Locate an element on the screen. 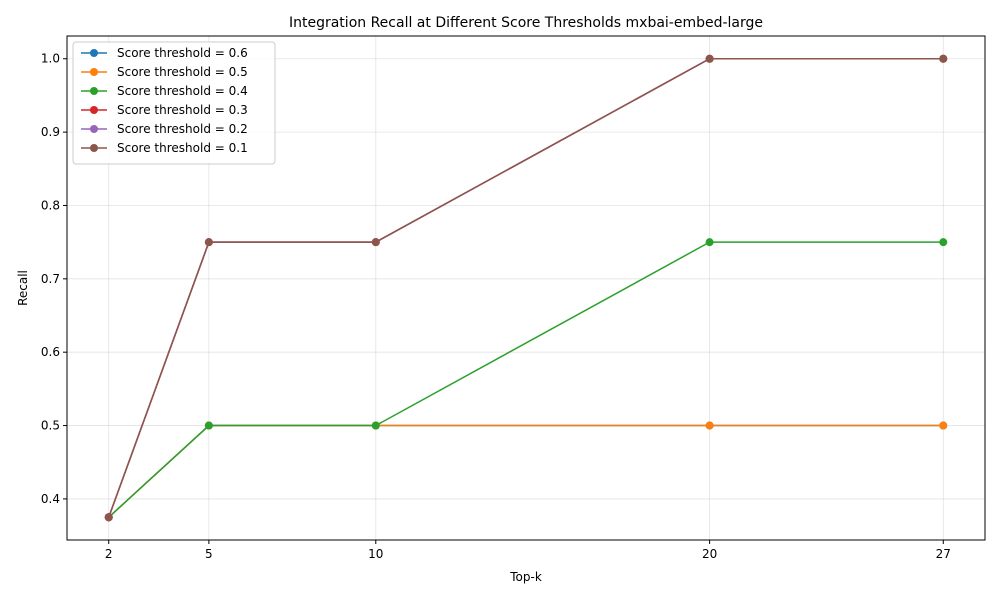 The width and height of the screenshot is (1000, 600). legend-item: Score threshold = 0.3 is located at coordinates (164, 110).